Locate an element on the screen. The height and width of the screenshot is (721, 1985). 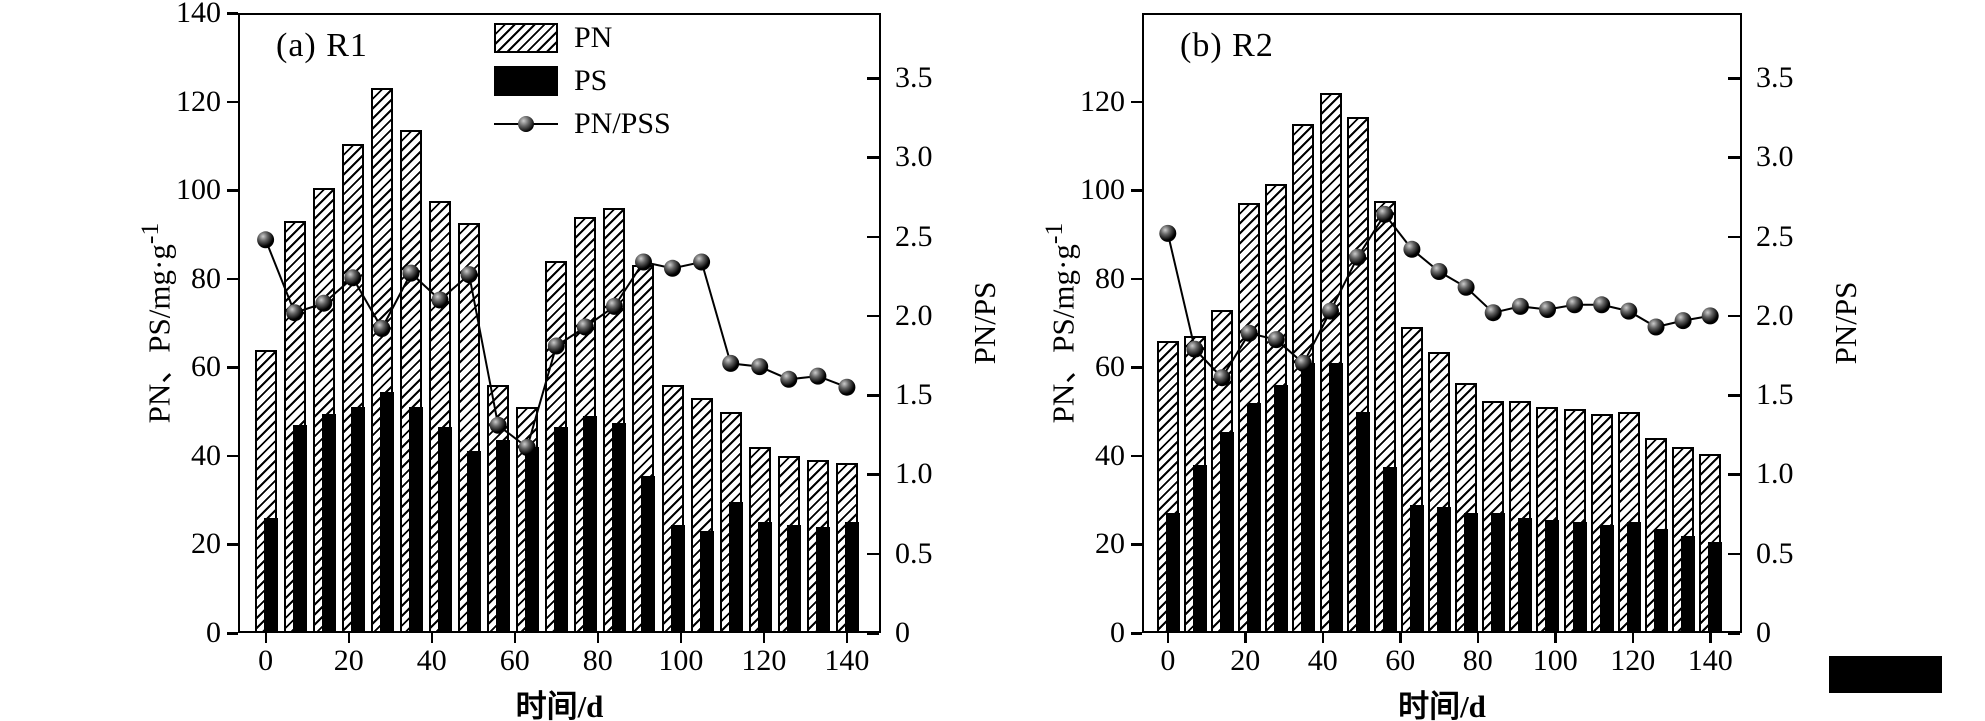
right-axis-tick-label: 3.5 is located at coordinates (914, 77).